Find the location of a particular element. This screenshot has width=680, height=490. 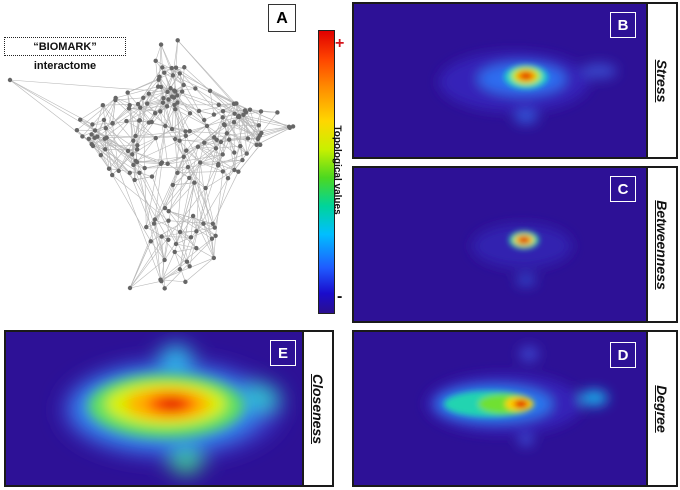

stress-label-box: Stress is located at coordinates (661, 80).